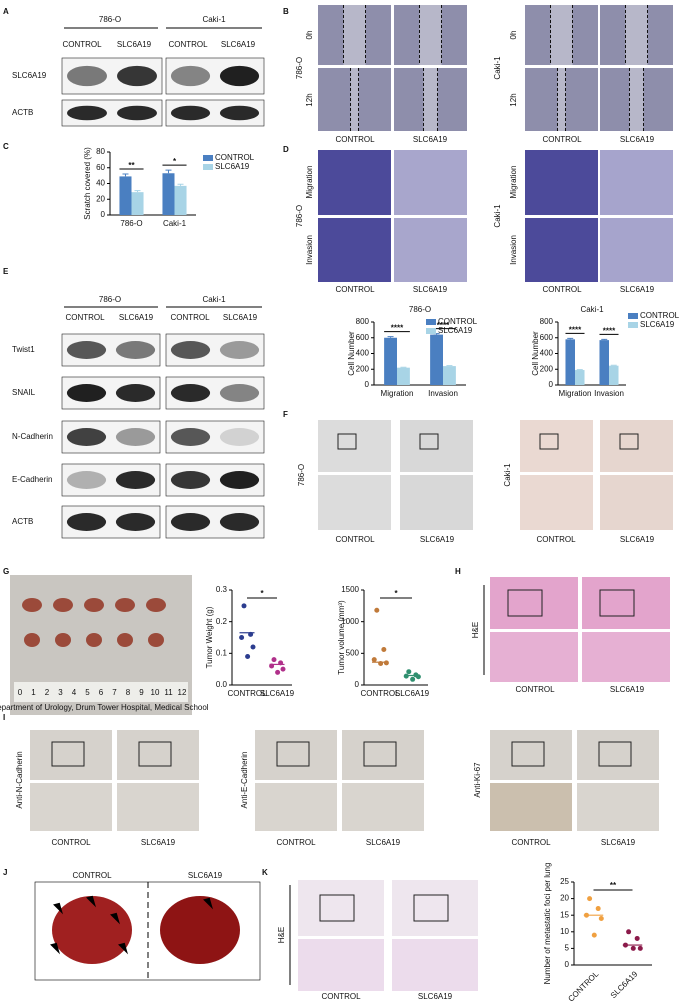 This screenshot has height=1003, width=685. I want to click on y-axis-label: Scratch covered (%), so click(87, 183).